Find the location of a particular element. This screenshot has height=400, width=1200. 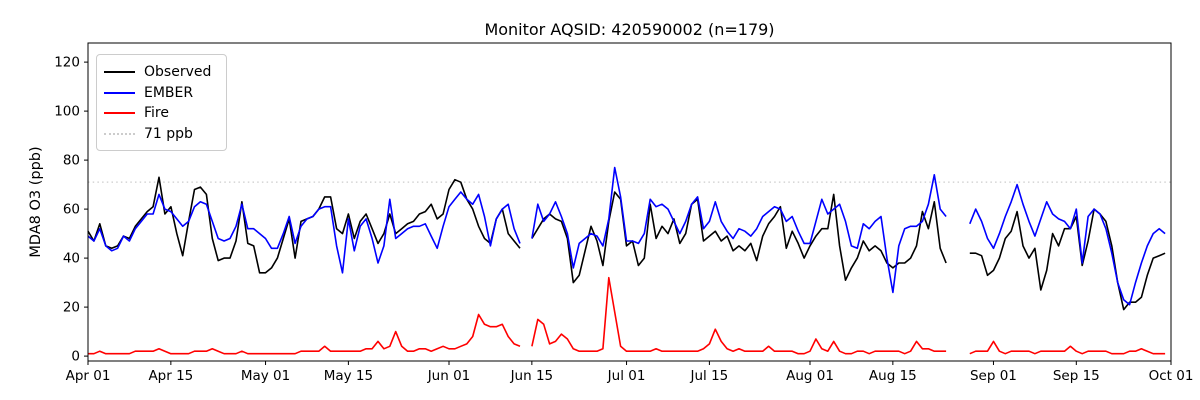

x-tick-label: May 01 is located at coordinates (265, 376).